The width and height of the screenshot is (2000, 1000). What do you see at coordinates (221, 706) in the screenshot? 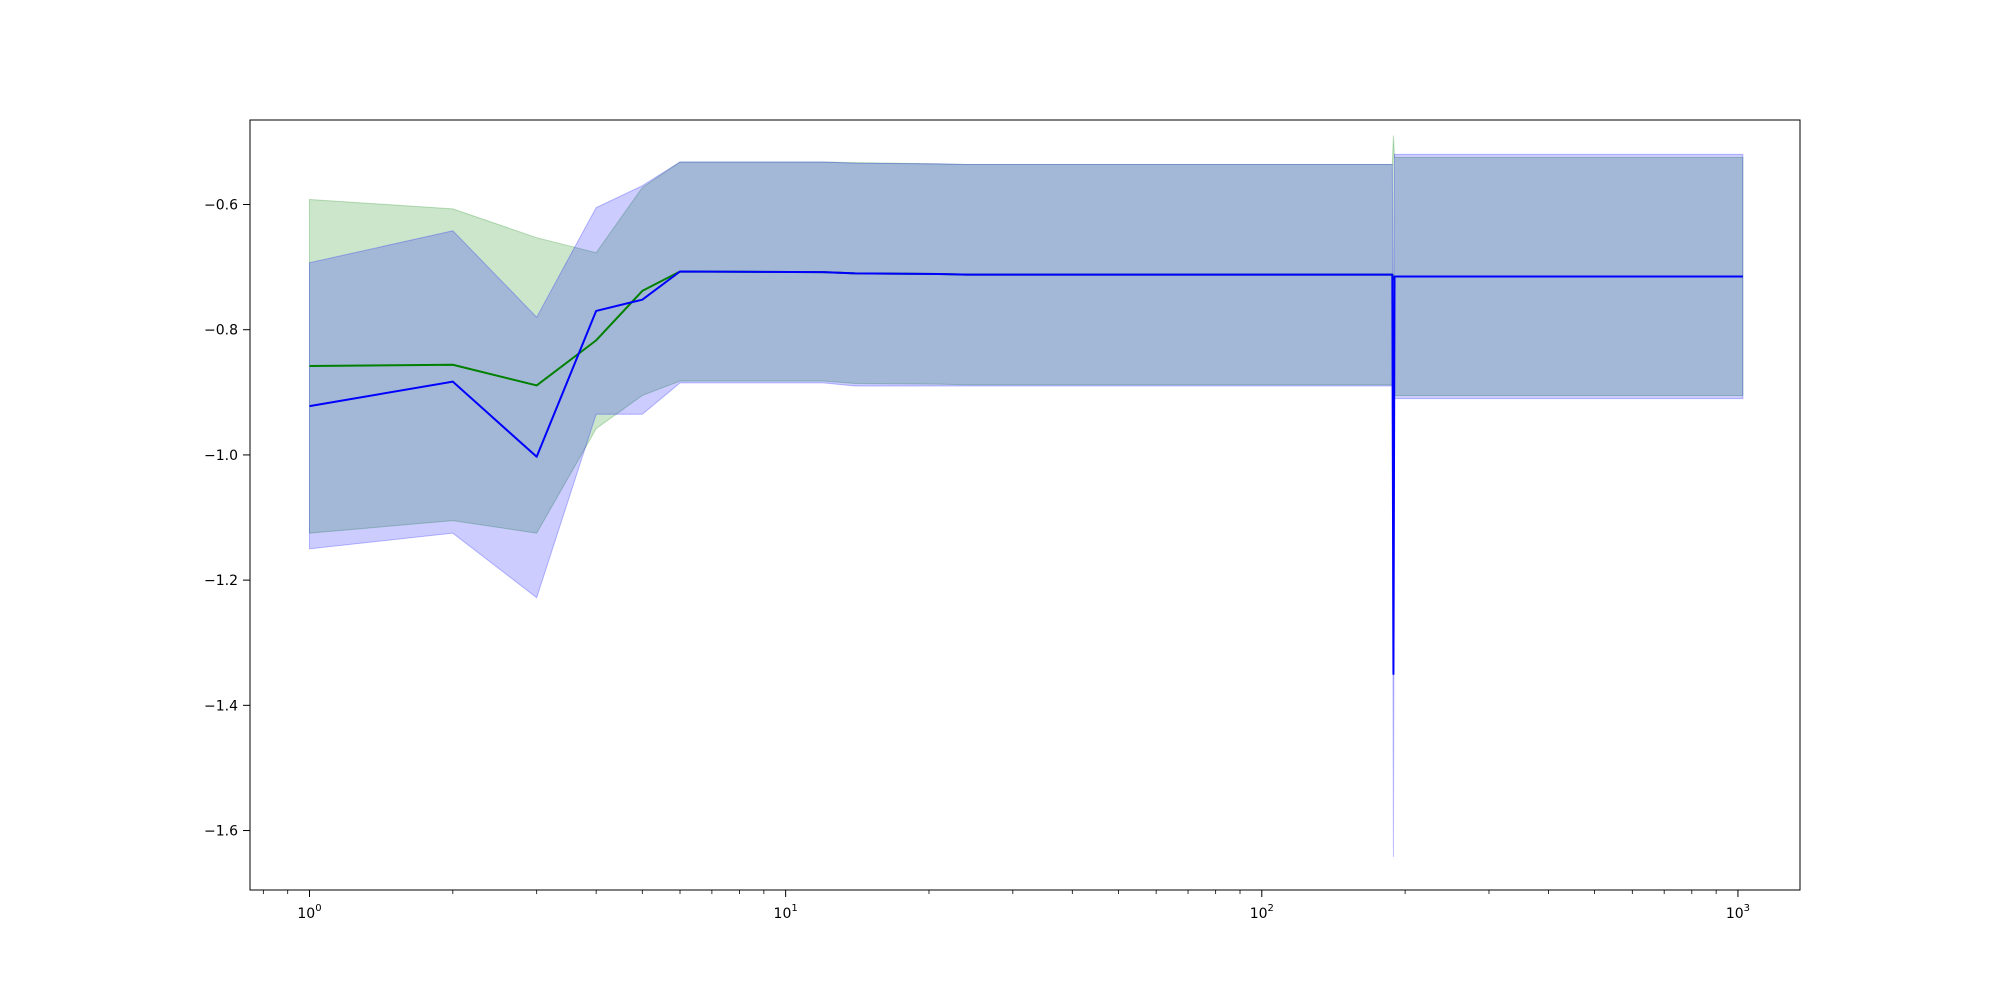
I see `y-tick-label-4: −1.4` at bounding box center [221, 706].